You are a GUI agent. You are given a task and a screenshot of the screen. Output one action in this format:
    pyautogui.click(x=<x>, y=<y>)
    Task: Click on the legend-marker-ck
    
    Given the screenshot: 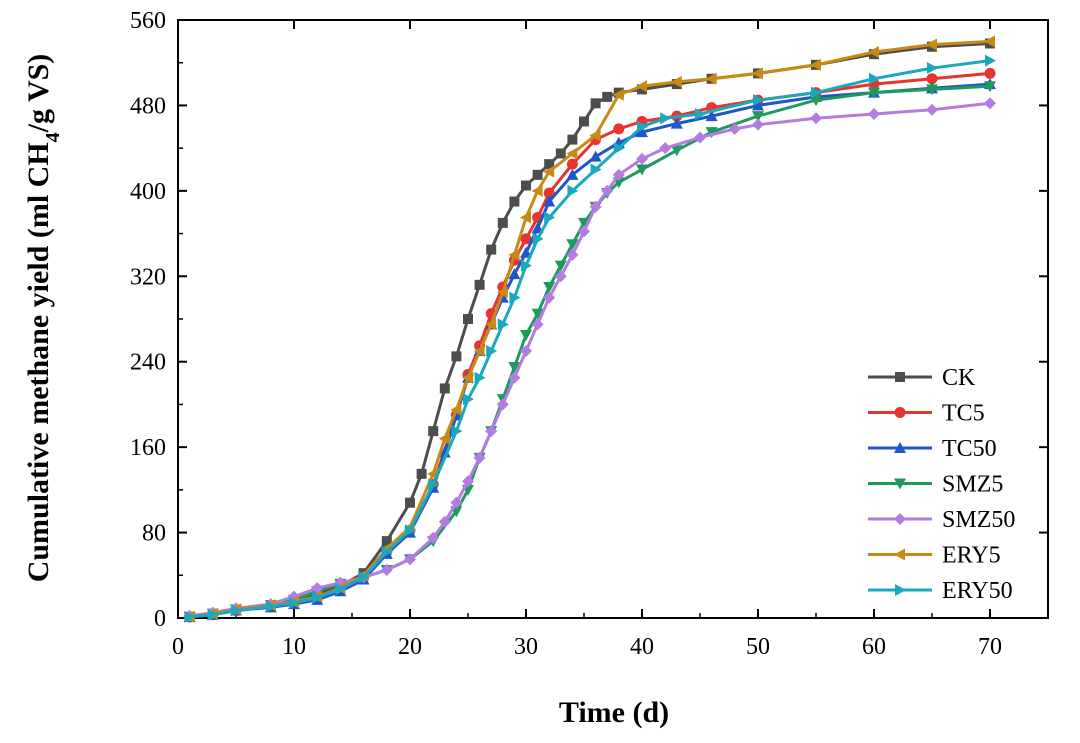 What is the action you would take?
    pyautogui.click(x=900, y=377)
    